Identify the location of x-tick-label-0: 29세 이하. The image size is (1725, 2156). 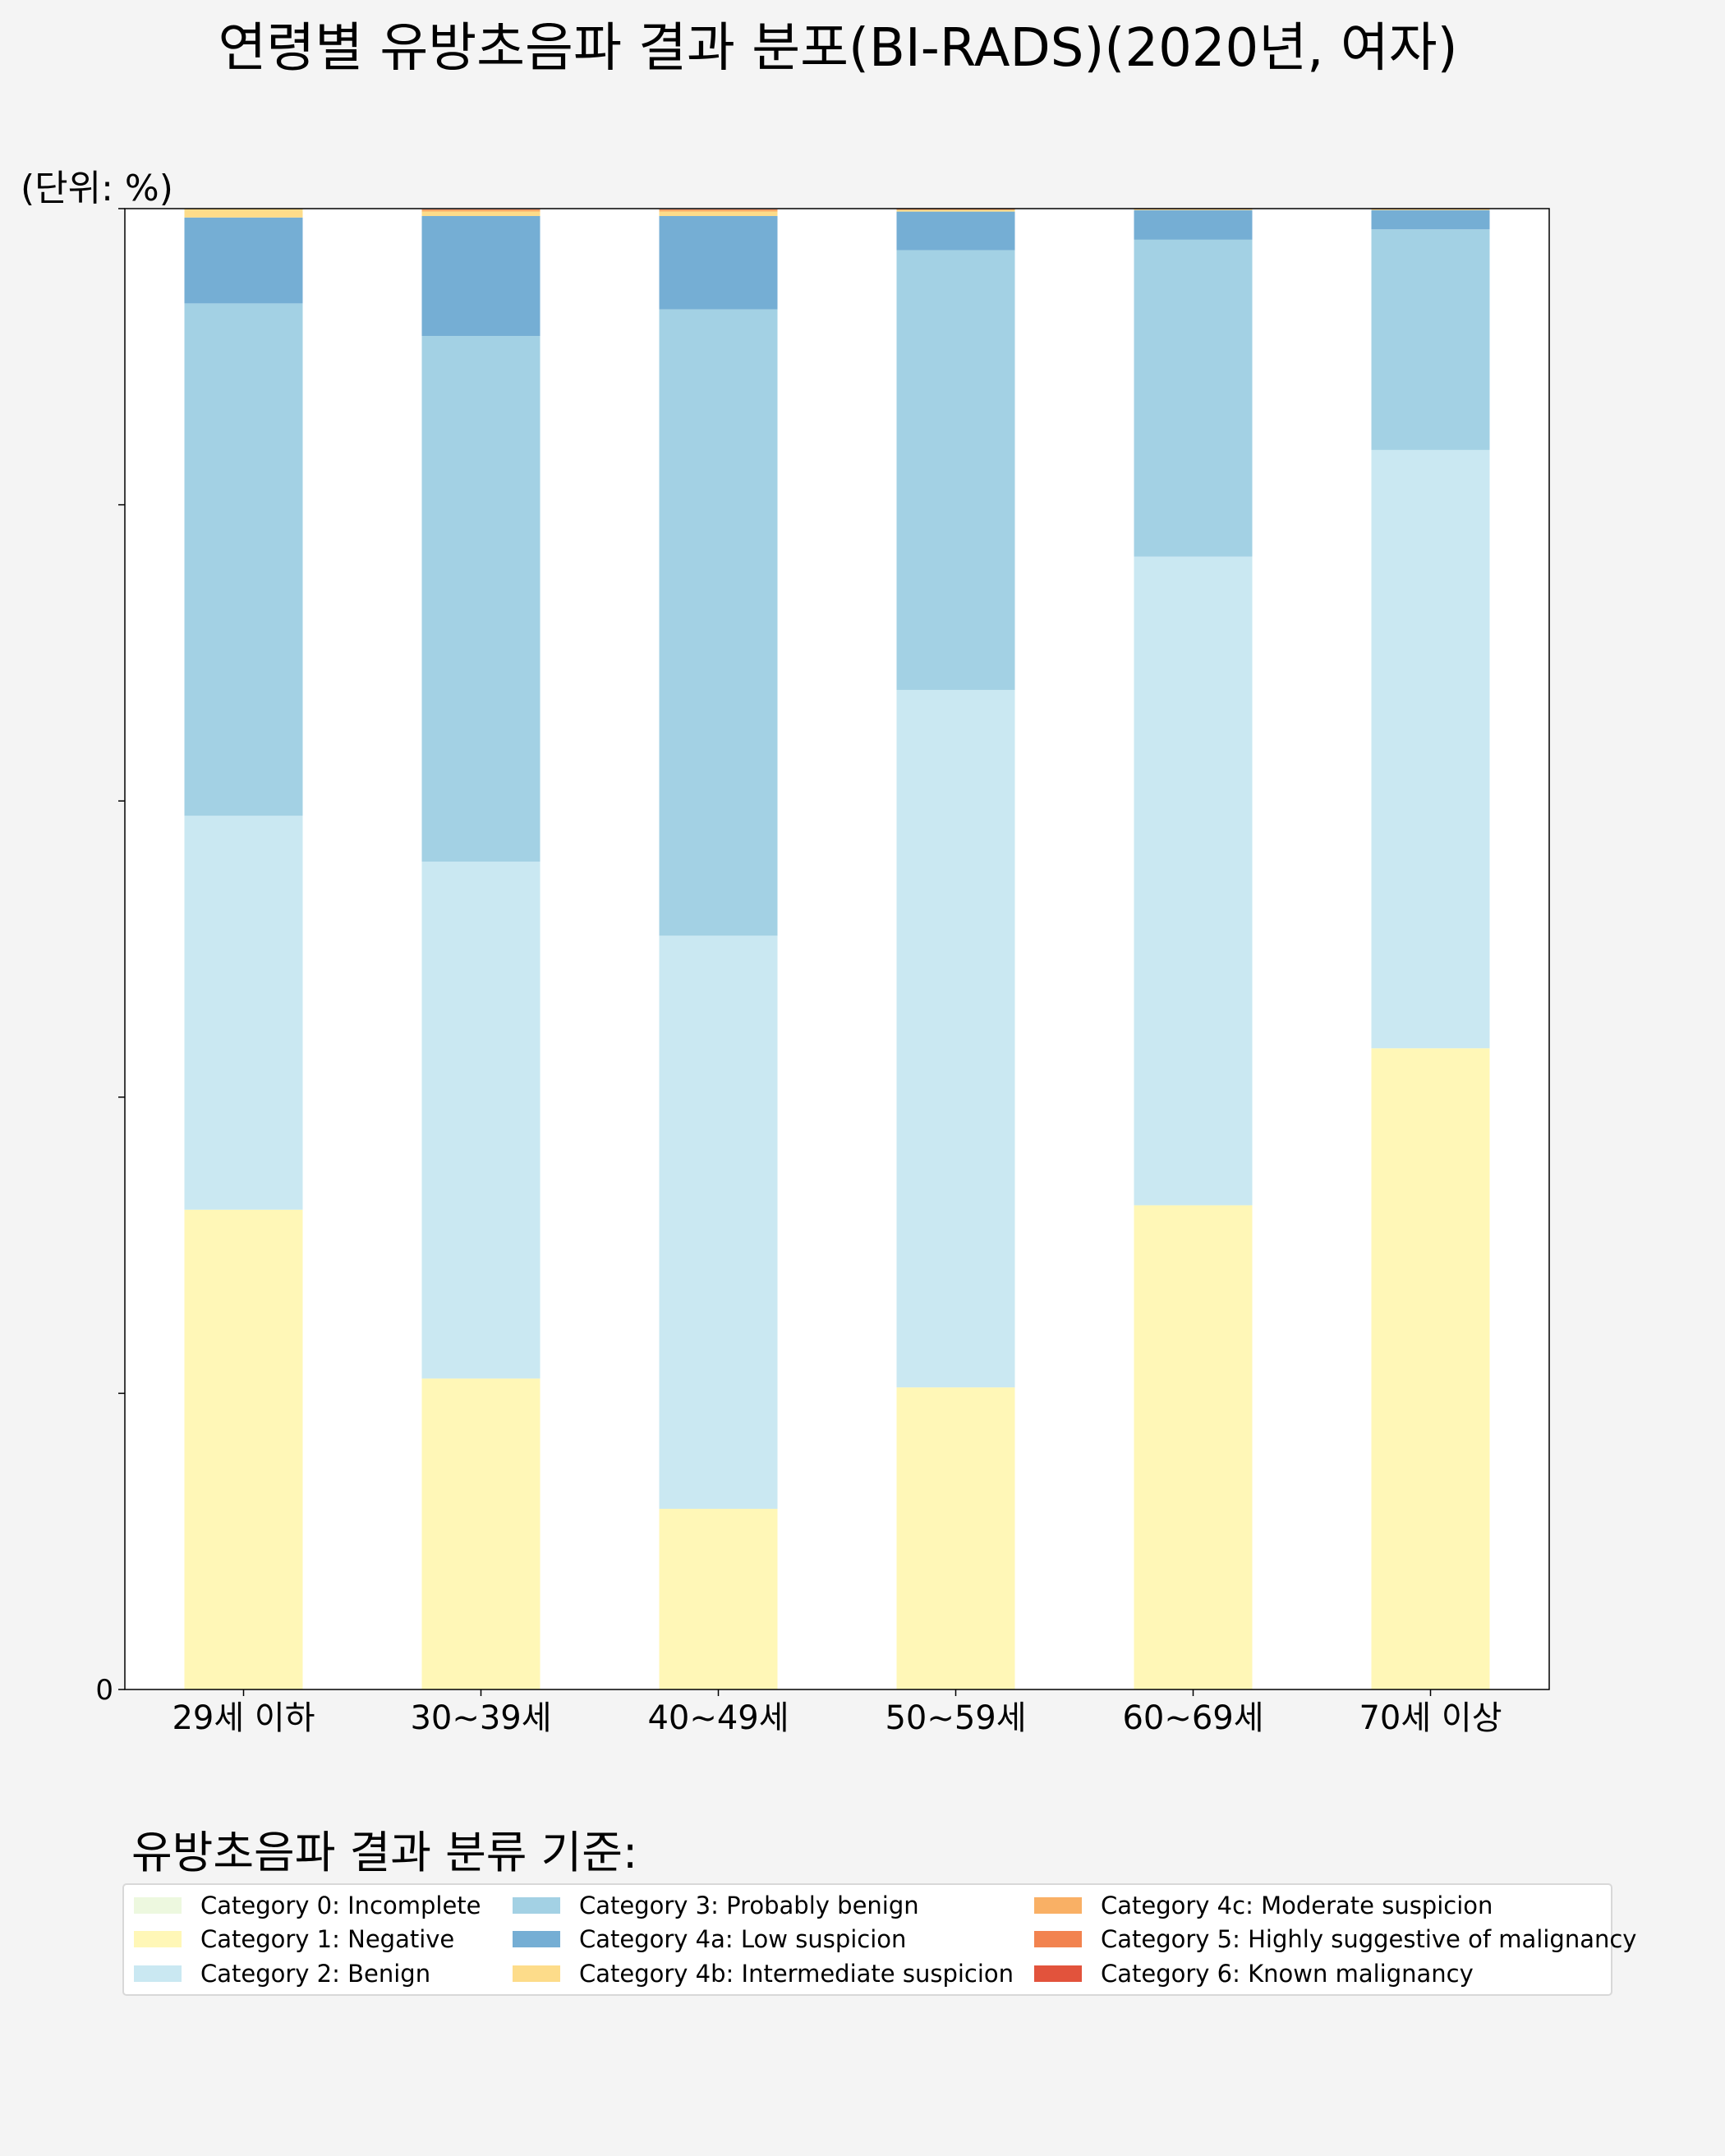
(244, 1718).